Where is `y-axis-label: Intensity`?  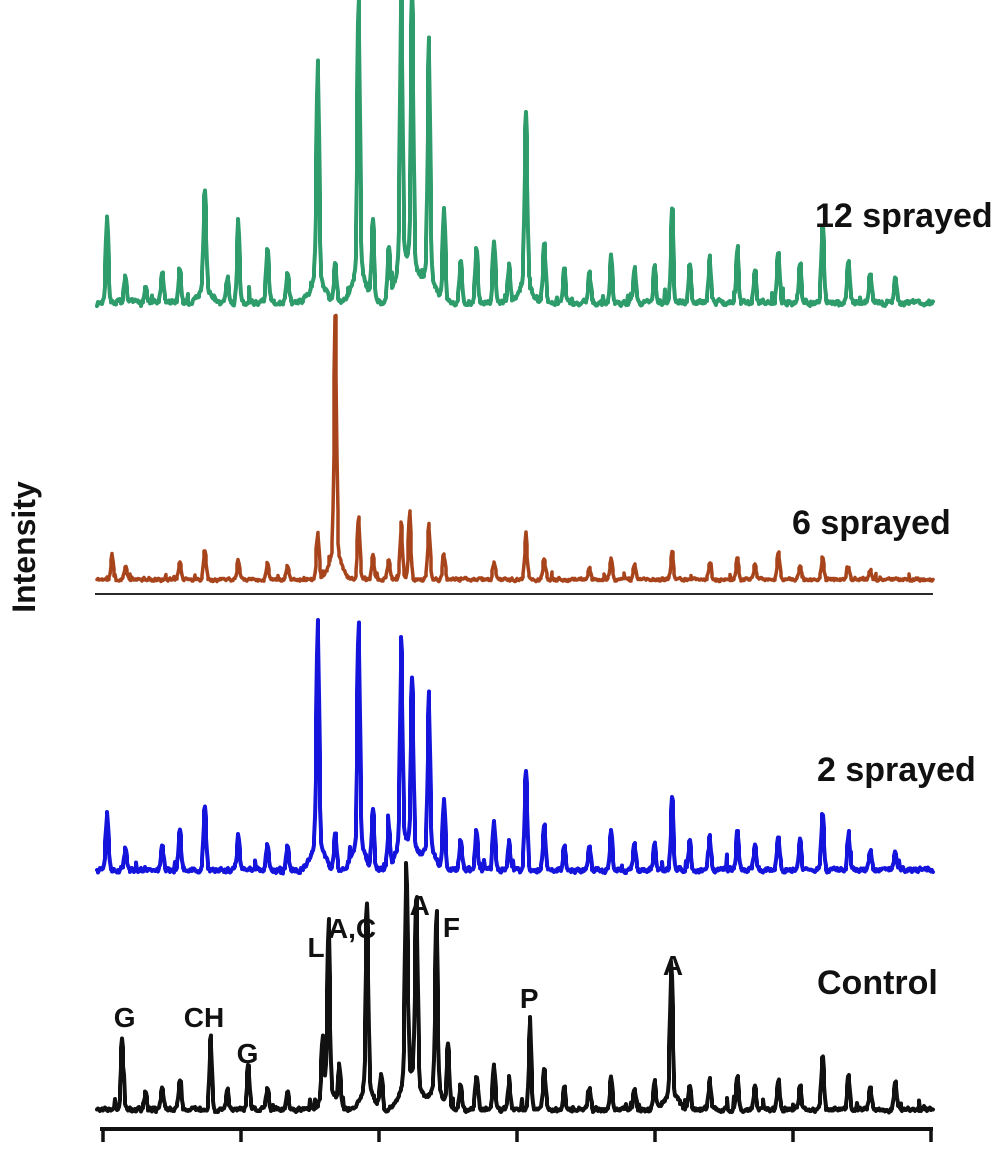 y-axis-label: Intensity is located at coordinates (24, 547).